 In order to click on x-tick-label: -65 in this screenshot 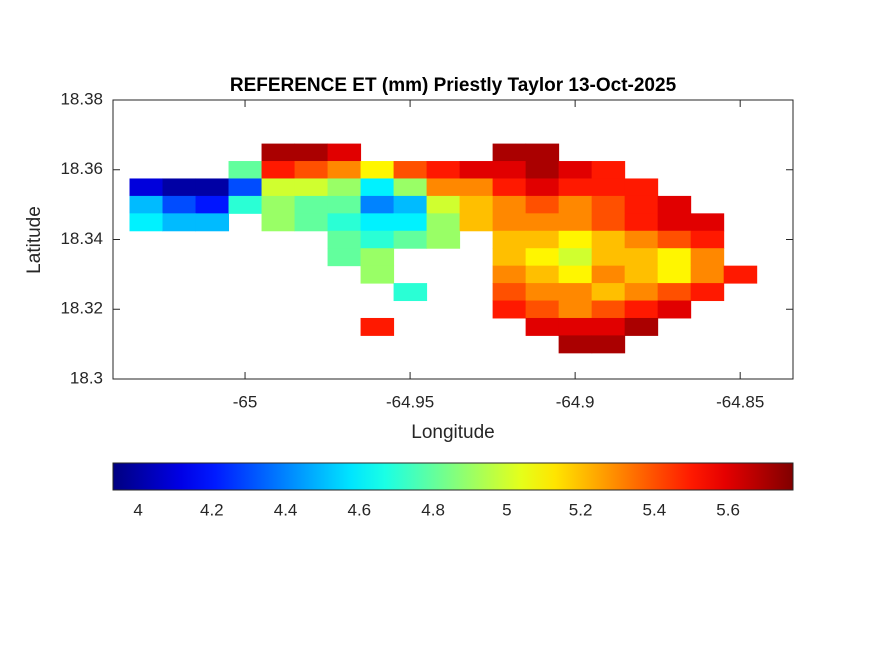, I will do `click(245, 401)`.